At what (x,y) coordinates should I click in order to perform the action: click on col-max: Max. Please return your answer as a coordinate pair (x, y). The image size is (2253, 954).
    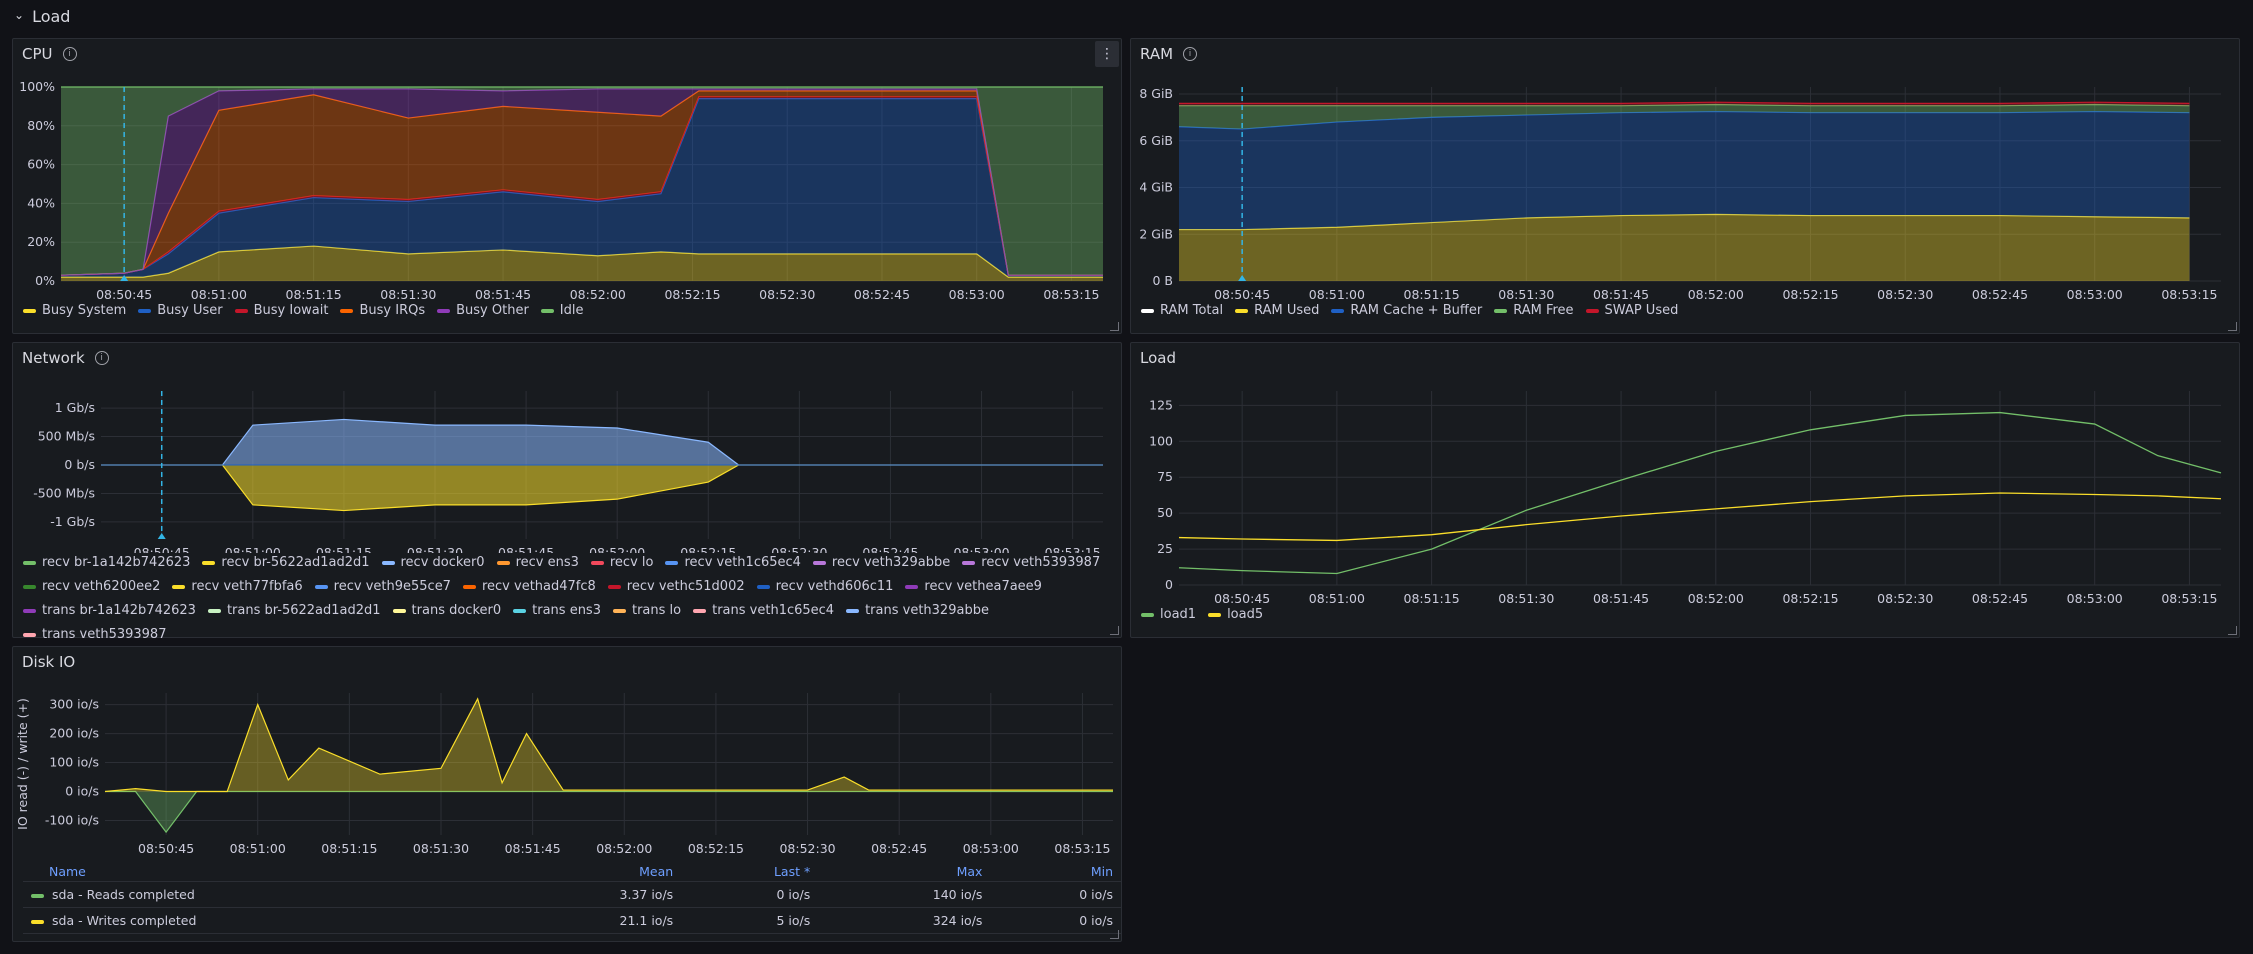
    Looking at the image, I should click on (904, 872).